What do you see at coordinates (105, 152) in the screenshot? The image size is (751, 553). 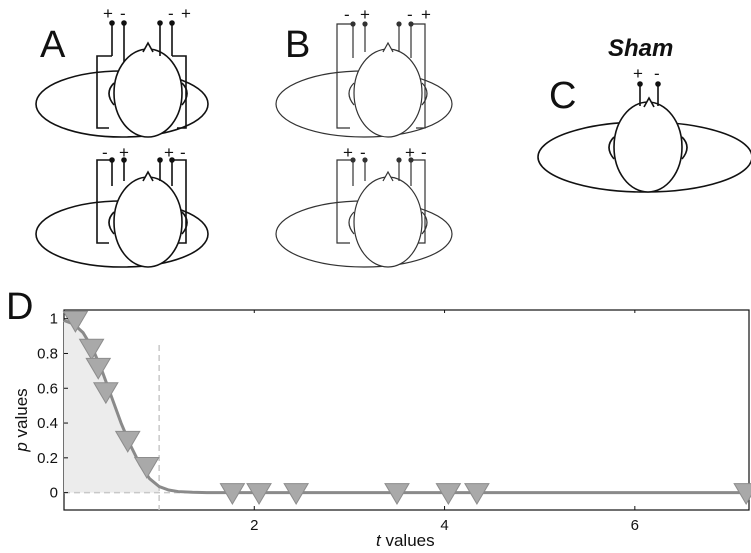 I see `polarity-a-bottom-left-1: -` at bounding box center [105, 152].